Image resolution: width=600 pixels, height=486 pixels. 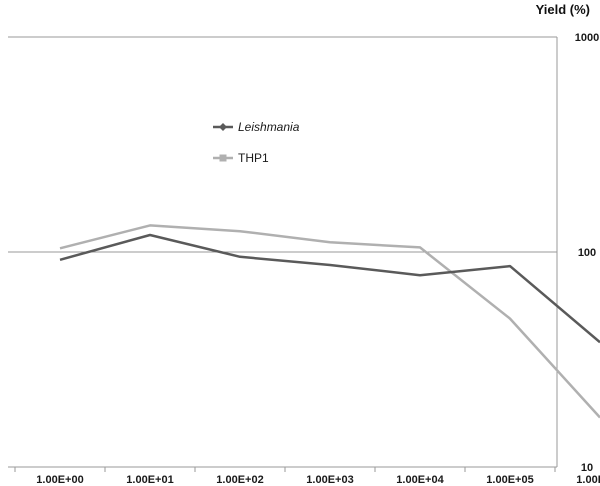 What do you see at coordinates (223, 158) in the screenshot?
I see `legend-square-marker` at bounding box center [223, 158].